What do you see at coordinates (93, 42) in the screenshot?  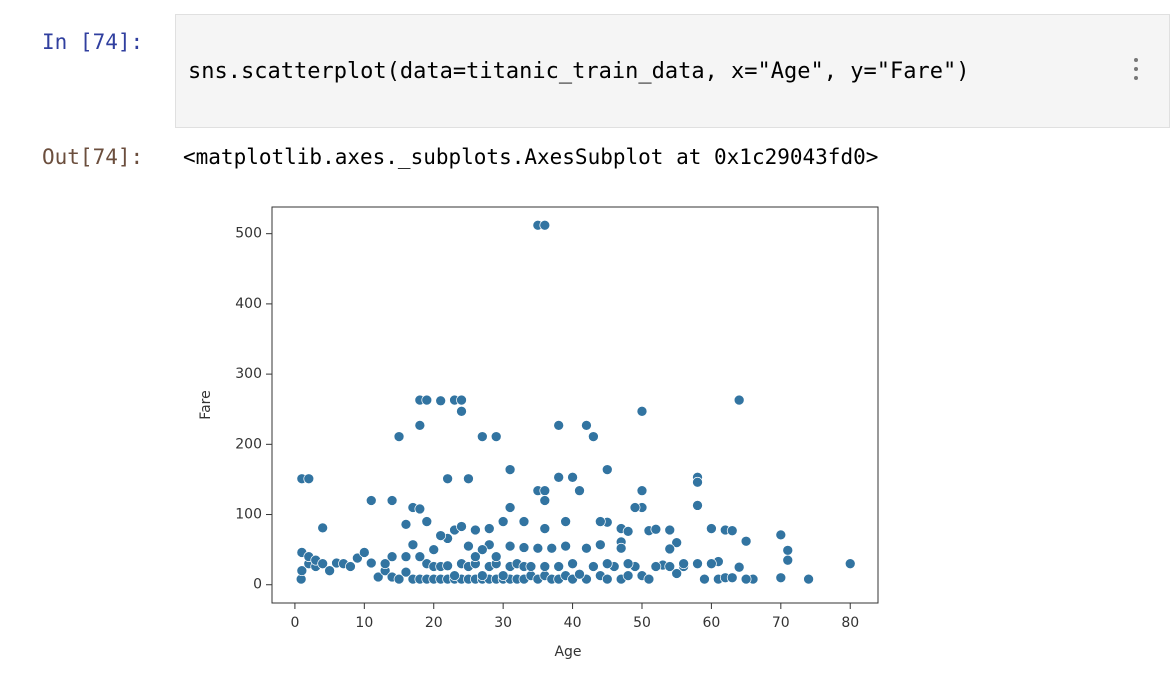 I see `input-prompt: In [74]:` at bounding box center [93, 42].